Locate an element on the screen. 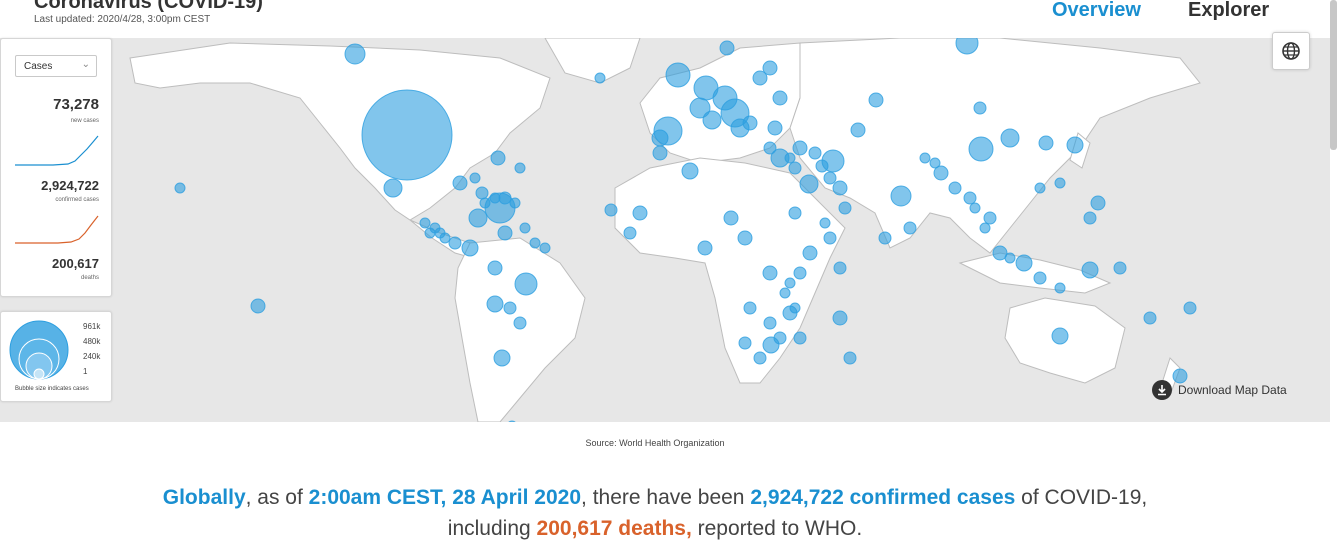 The width and height of the screenshot is (1337, 544). bubble-austria is located at coordinates (750, 123).